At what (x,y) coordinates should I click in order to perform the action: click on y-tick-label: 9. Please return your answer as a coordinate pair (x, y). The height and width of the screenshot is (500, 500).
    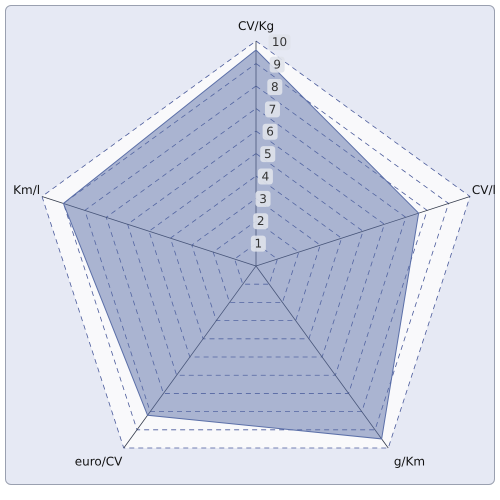
    Looking at the image, I should click on (277, 65).